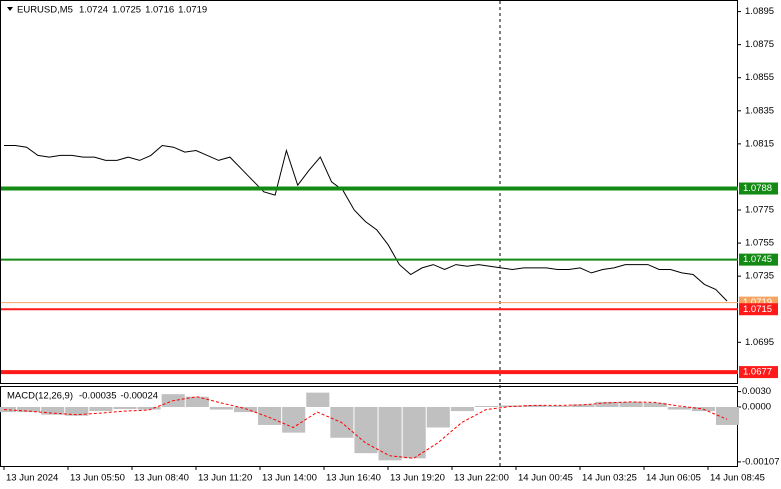  I want to click on y-tick-label: 1.0815, so click(759, 143).